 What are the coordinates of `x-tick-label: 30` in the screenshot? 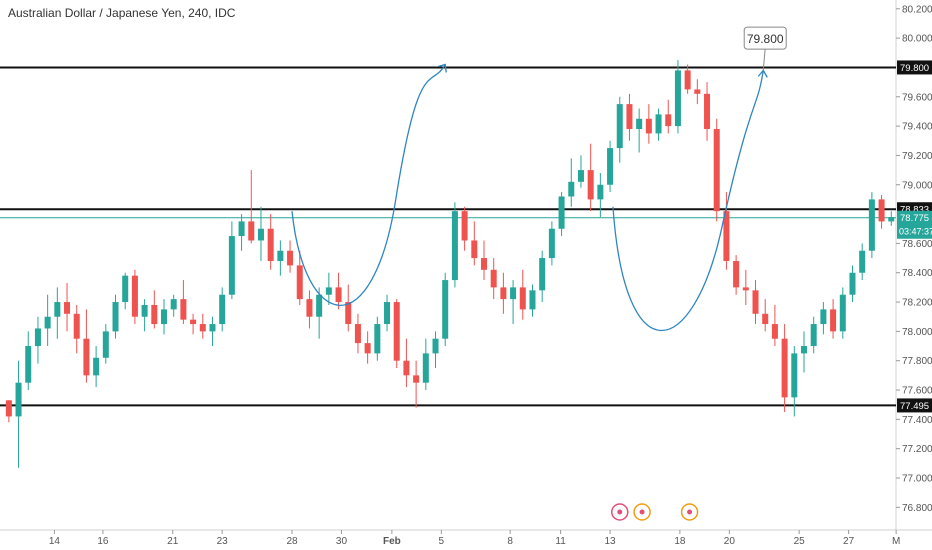 It's located at (342, 541).